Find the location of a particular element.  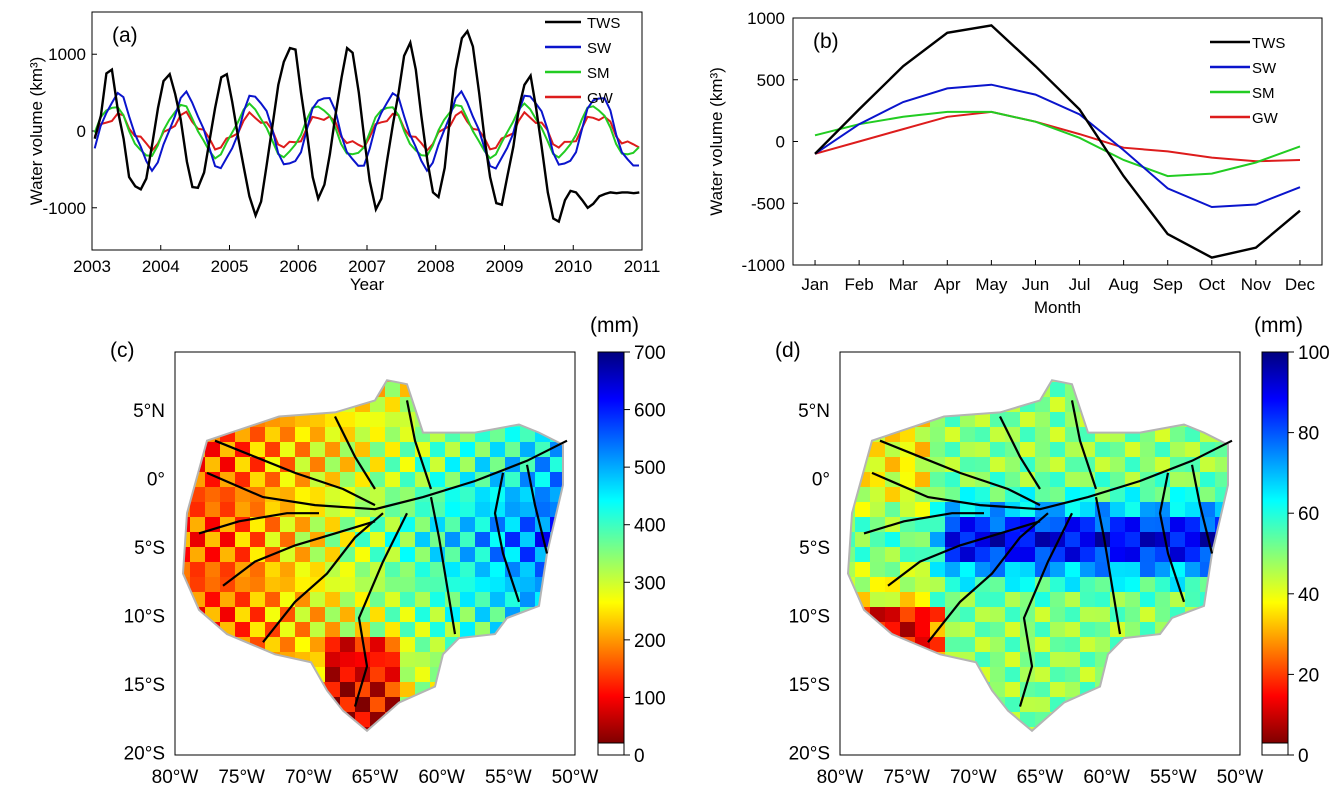

colorbar-tick-label: 100 is located at coordinates (1314, 353).